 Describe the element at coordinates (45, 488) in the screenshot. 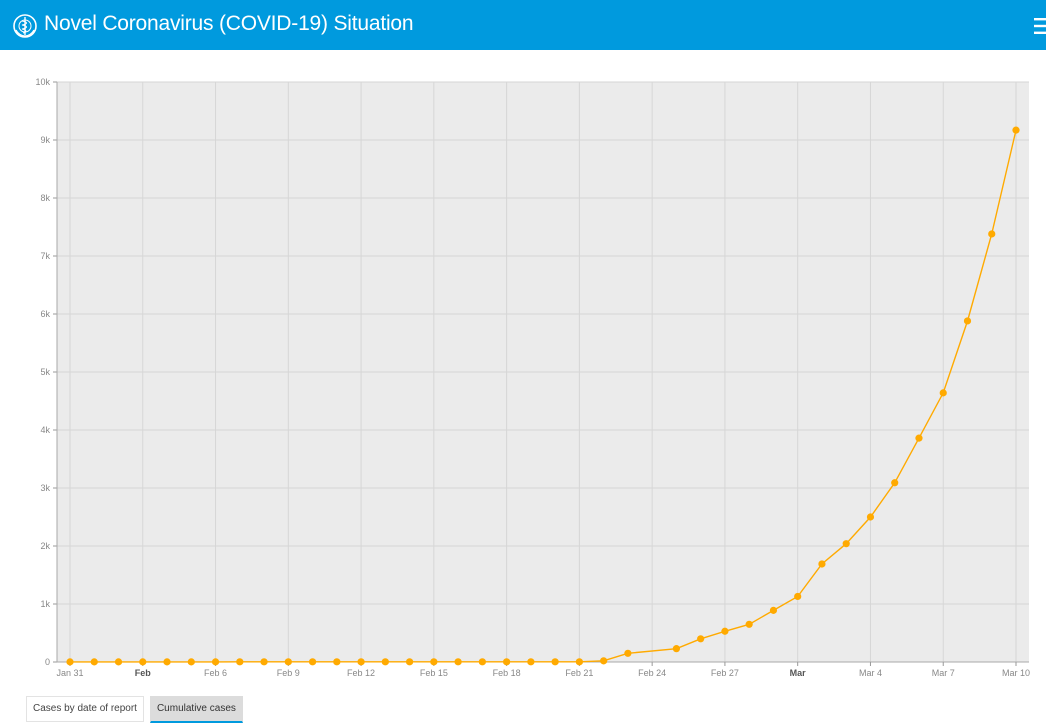

I see `y-tick-label: 3k` at that location.